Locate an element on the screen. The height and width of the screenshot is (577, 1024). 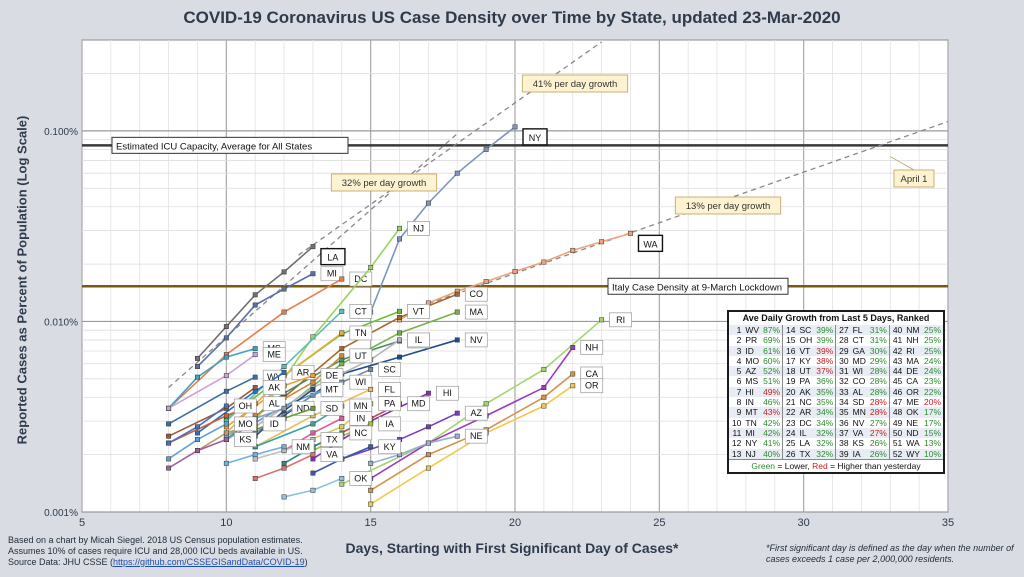
rank-state: MO is located at coordinates (752, 360).